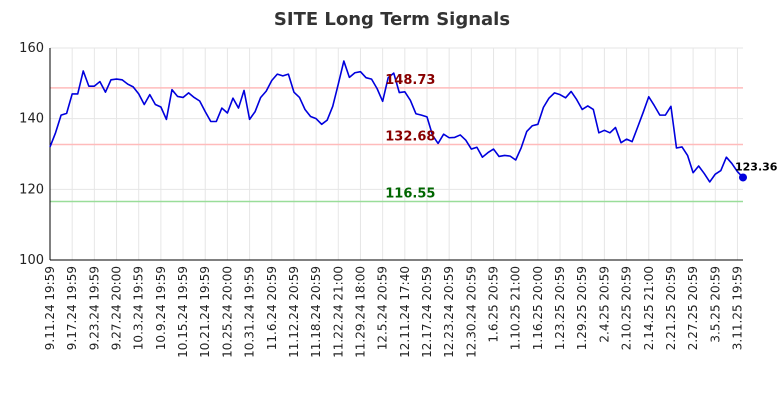 The image size is (784, 400). Describe the element at coordinates (627, 308) in the screenshot. I see `x-tick-label: 2.10.25 20:59` at that location.